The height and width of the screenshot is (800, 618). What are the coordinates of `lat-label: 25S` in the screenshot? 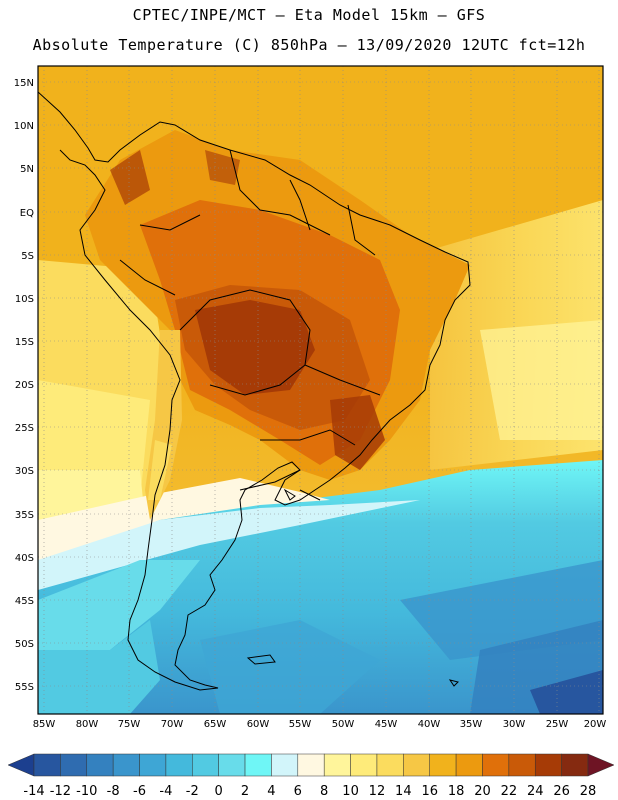 It's located at (24, 428).